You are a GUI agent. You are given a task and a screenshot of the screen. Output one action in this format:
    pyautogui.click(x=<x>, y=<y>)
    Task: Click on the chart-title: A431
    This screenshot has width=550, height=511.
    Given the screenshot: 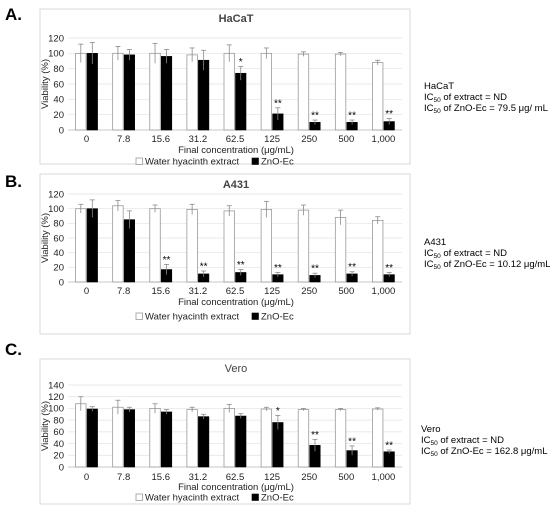 What is the action you would take?
    pyautogui.click(x=236, y=185)
    